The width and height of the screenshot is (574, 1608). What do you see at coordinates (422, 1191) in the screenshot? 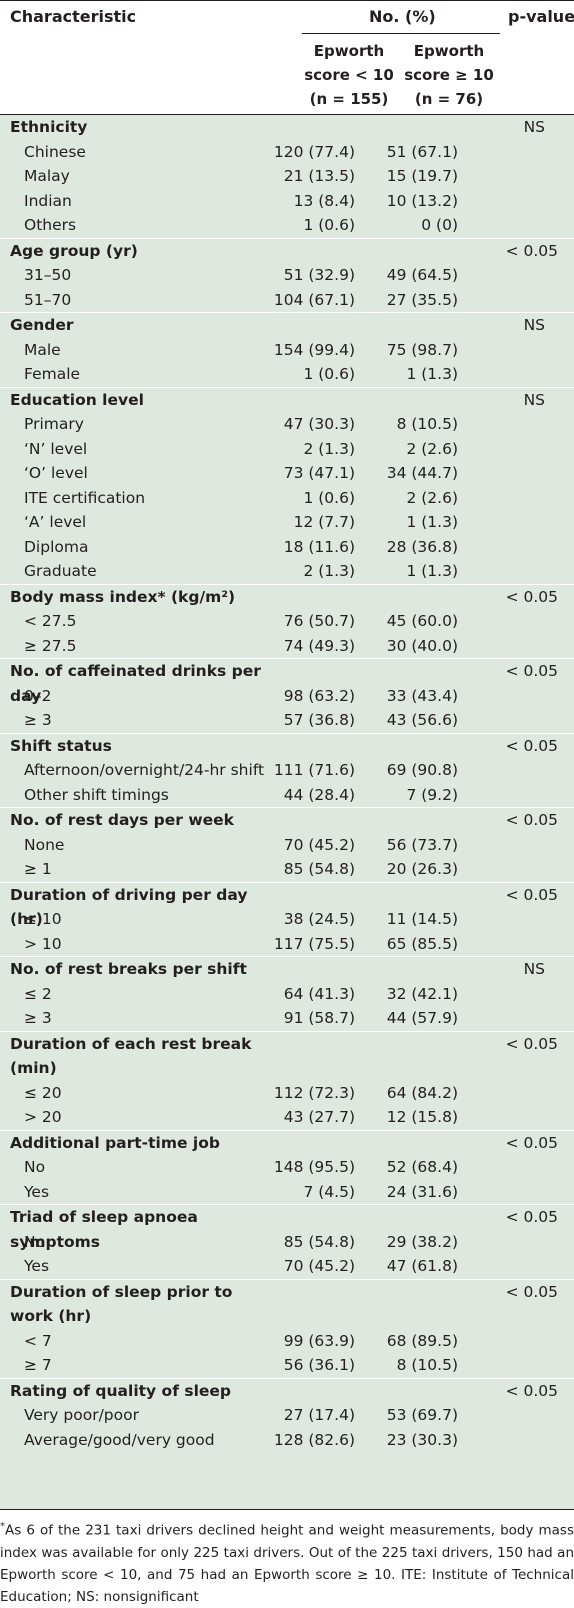
I see `epworth-high-cell: 24 (31.6)` at bounding box center [422, 1191].